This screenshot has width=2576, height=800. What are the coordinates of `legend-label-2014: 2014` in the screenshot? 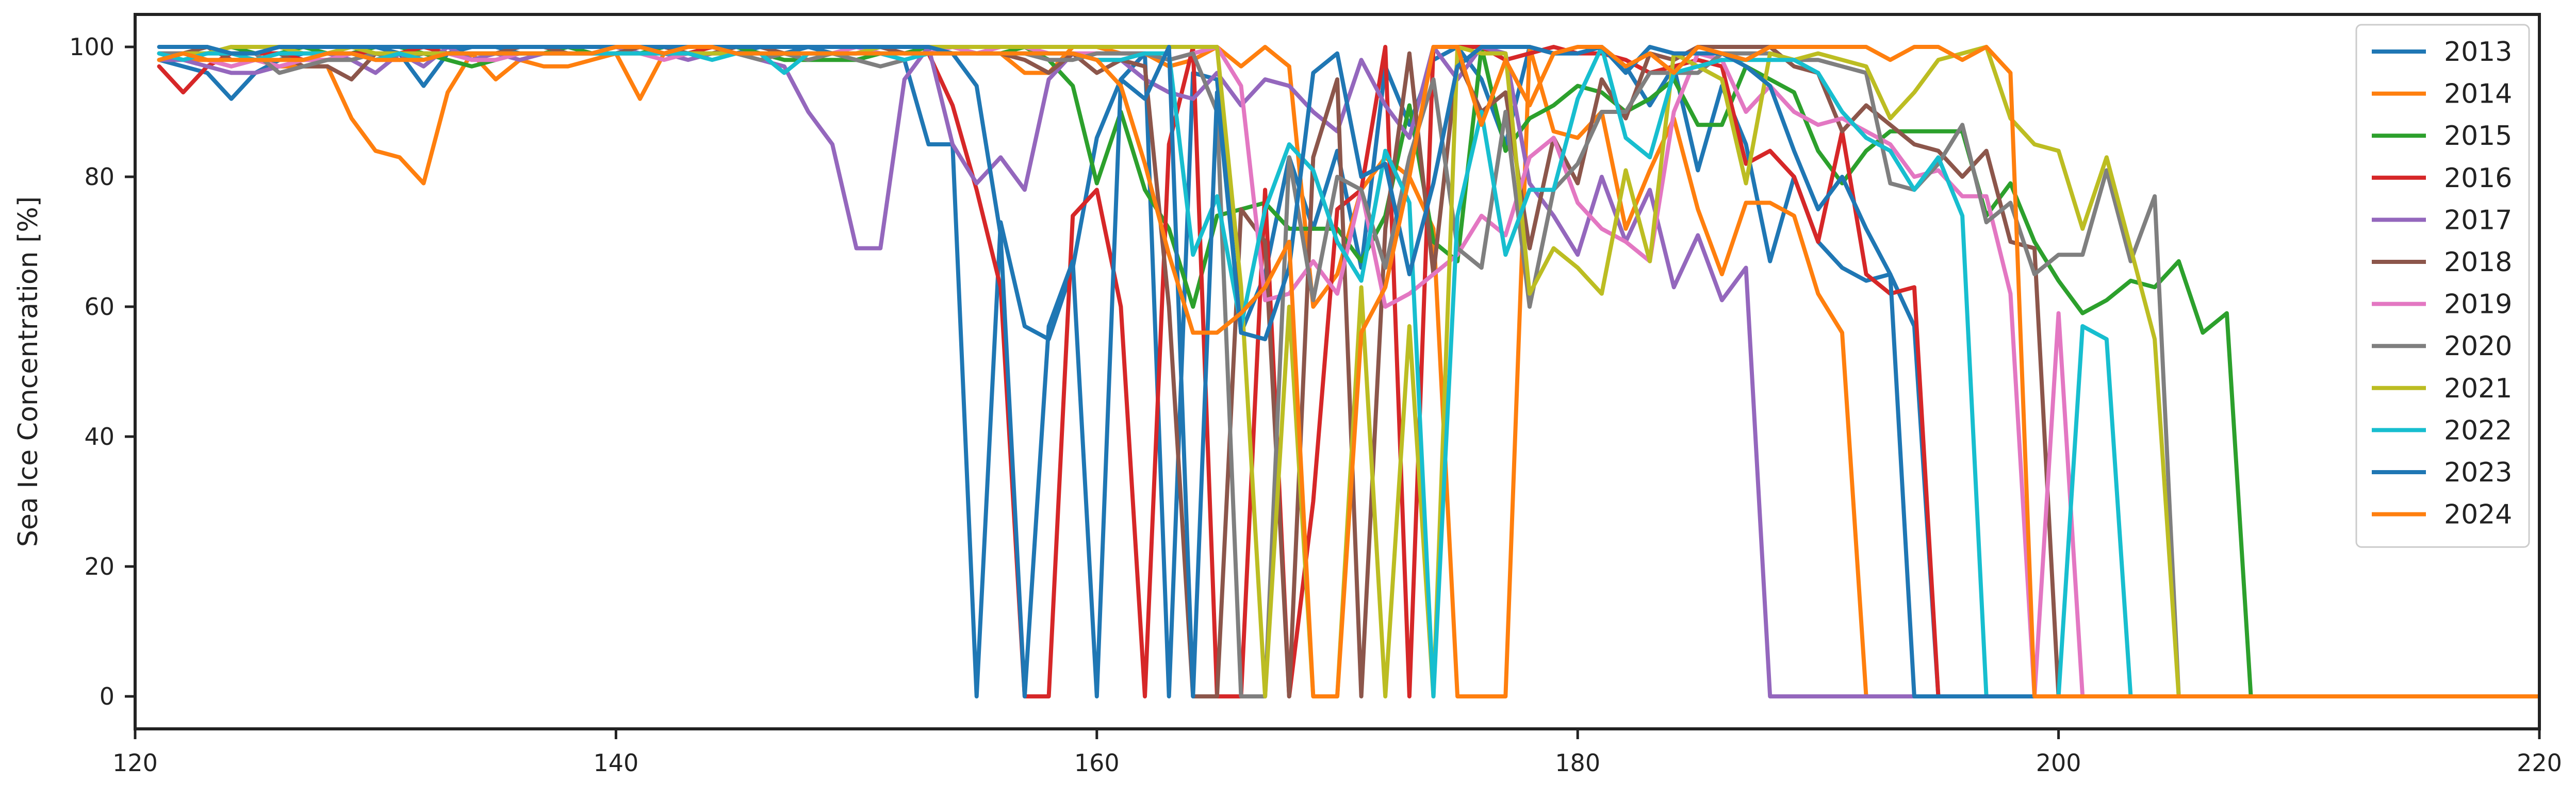 It's located at (2478, 94).